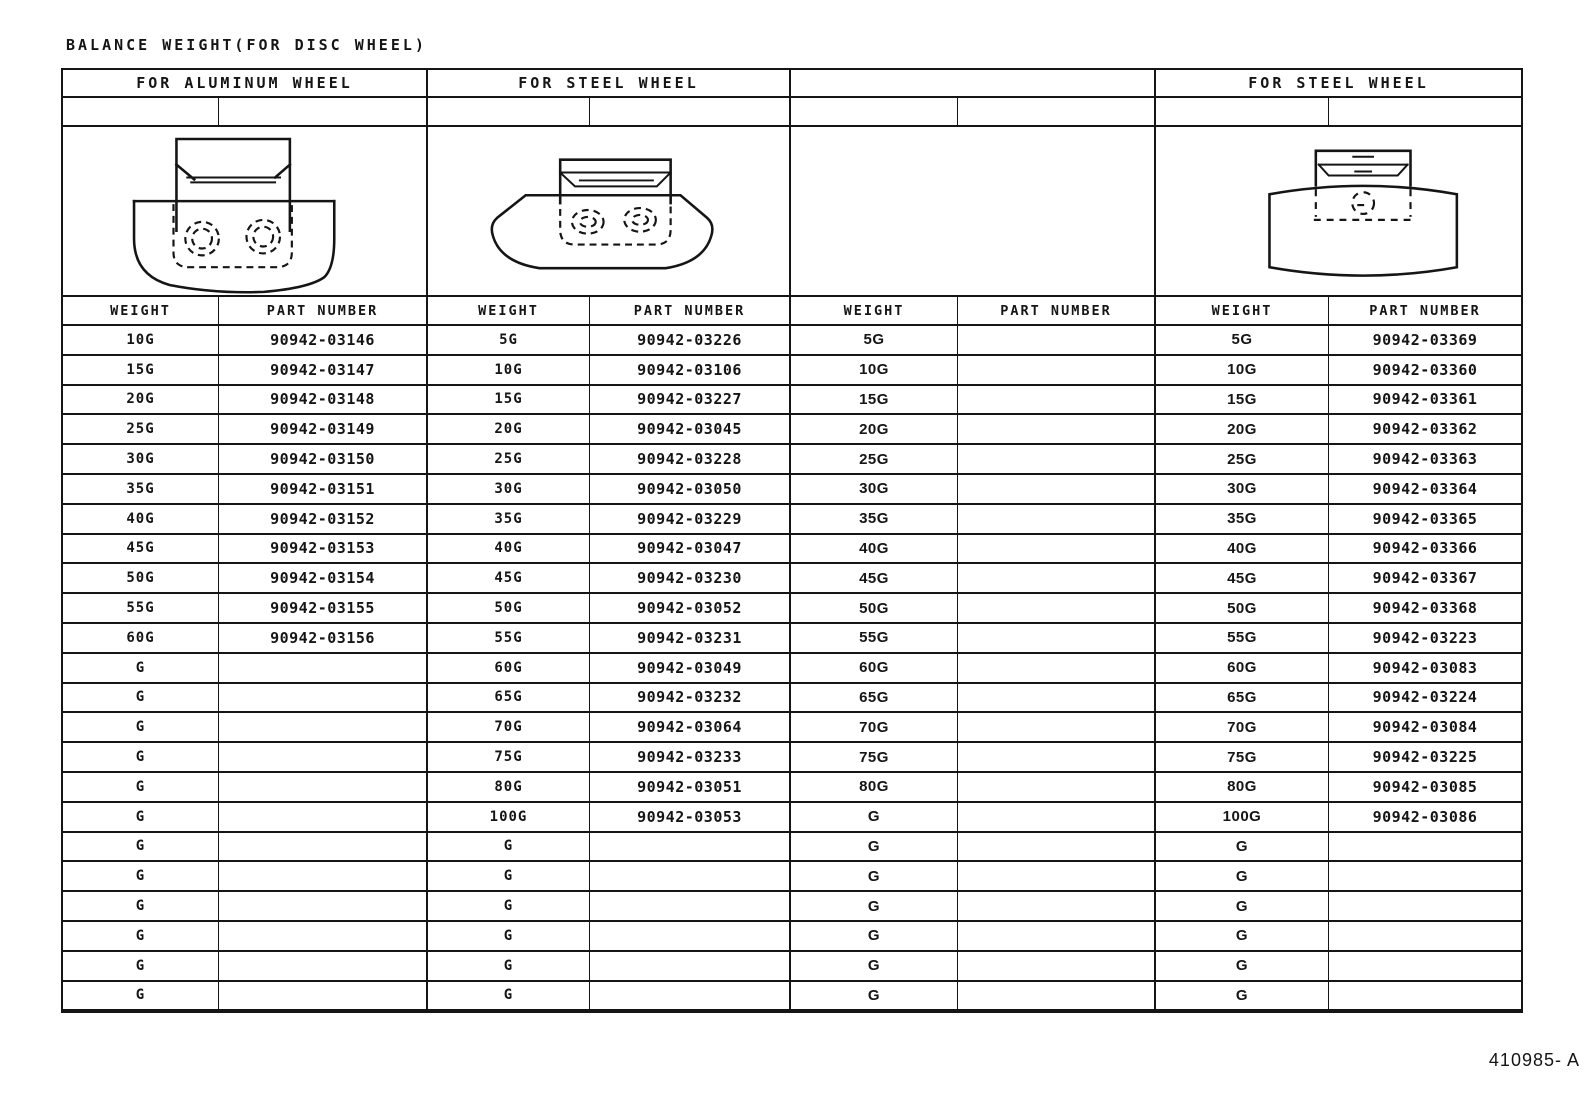 This screenshot has height=1099, width=1592. I want to click on part-number-cell: 90942-03052, so click(690, 609).